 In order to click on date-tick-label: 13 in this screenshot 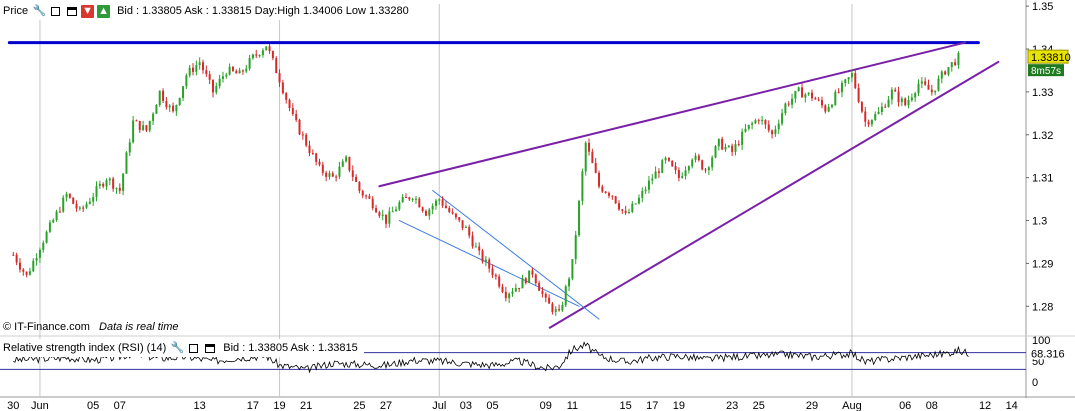, I will do `click(200, 405)`.